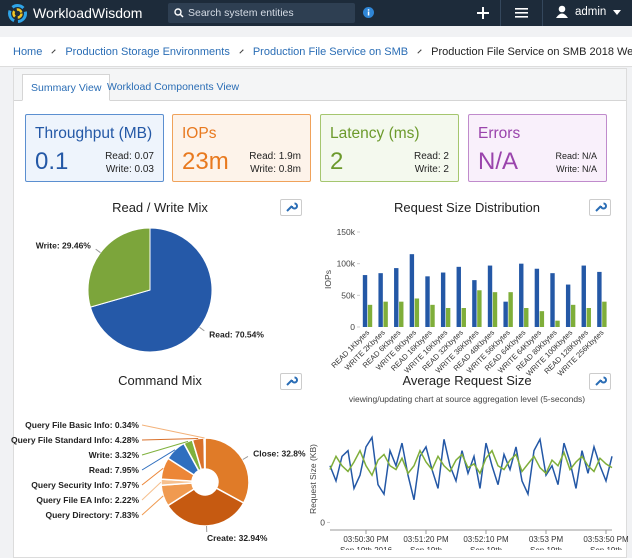 The width and height of the screenshot is (632, 558). Describe the element at coordinates (330, 52) in the screenshot. I see `crumb-link: Production File Service on SMB` at that location.